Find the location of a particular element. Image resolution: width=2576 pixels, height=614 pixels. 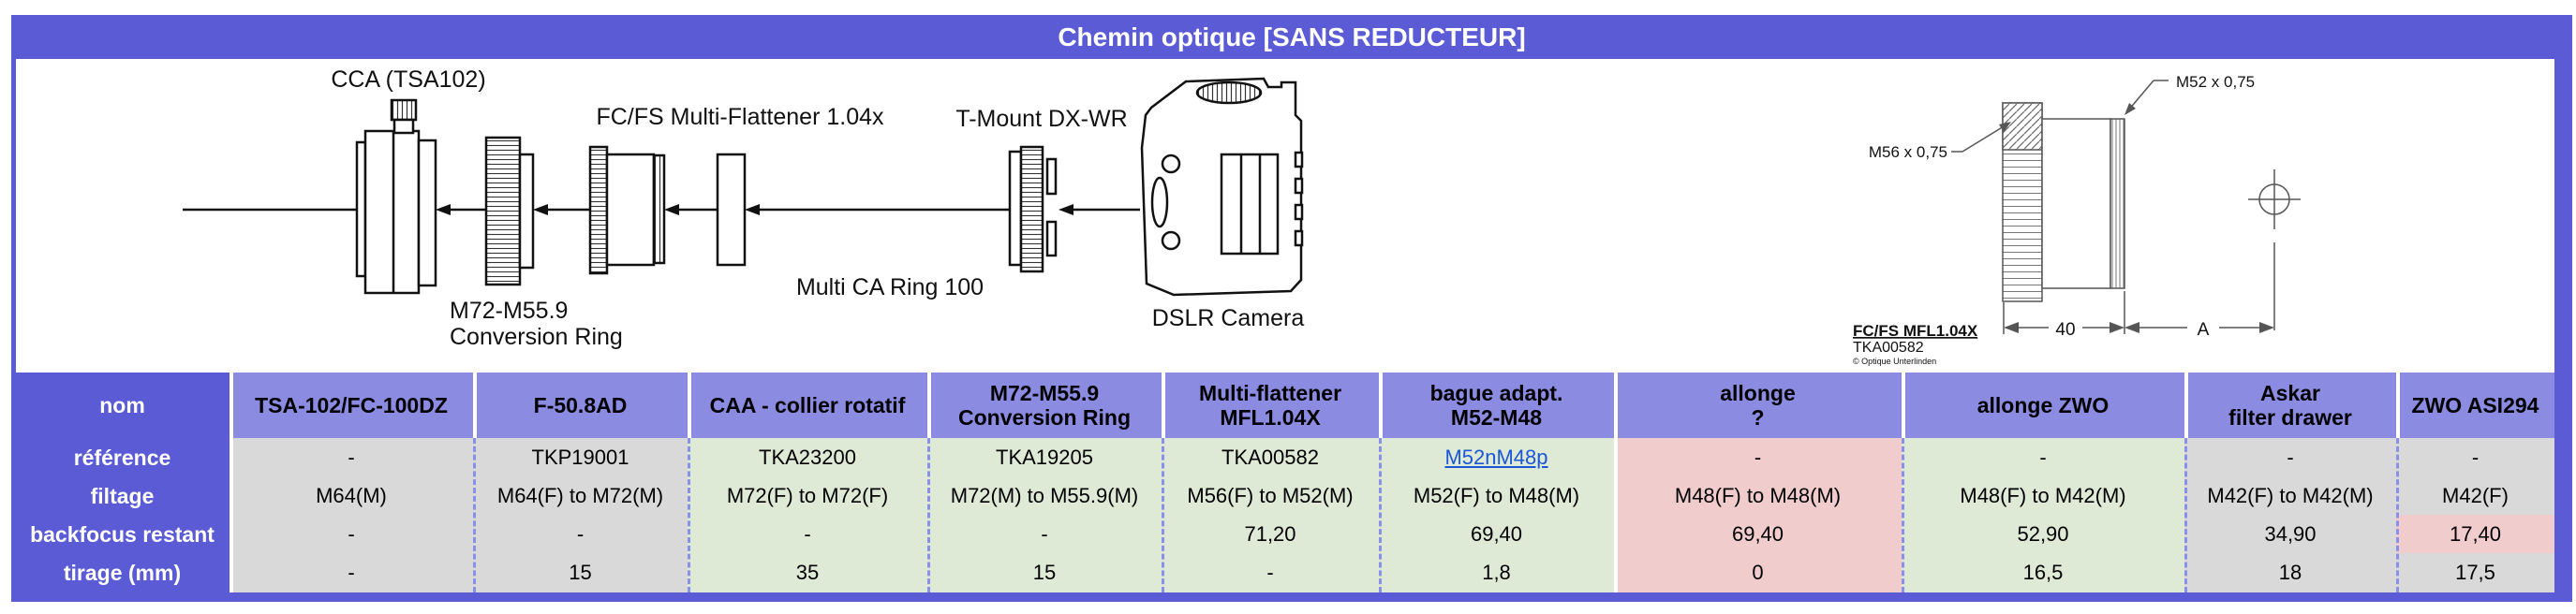

header-cell: TSA-102/FC-100DZ is located at coordinates (351, 405).